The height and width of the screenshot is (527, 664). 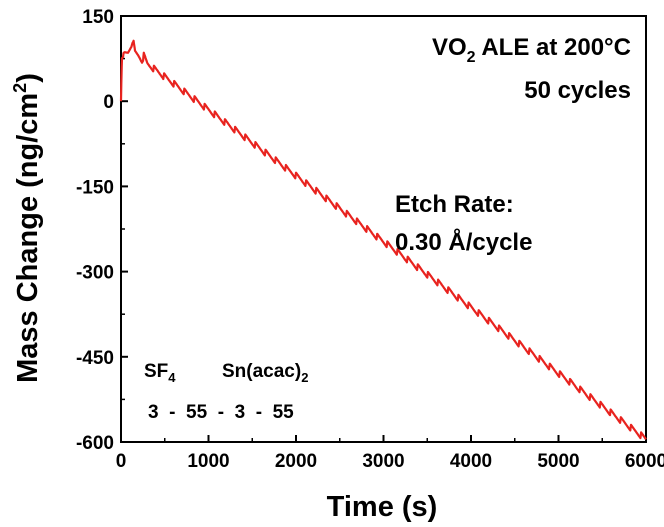 I want to click on y-tick-label: -300, so click(x=95, y=273).